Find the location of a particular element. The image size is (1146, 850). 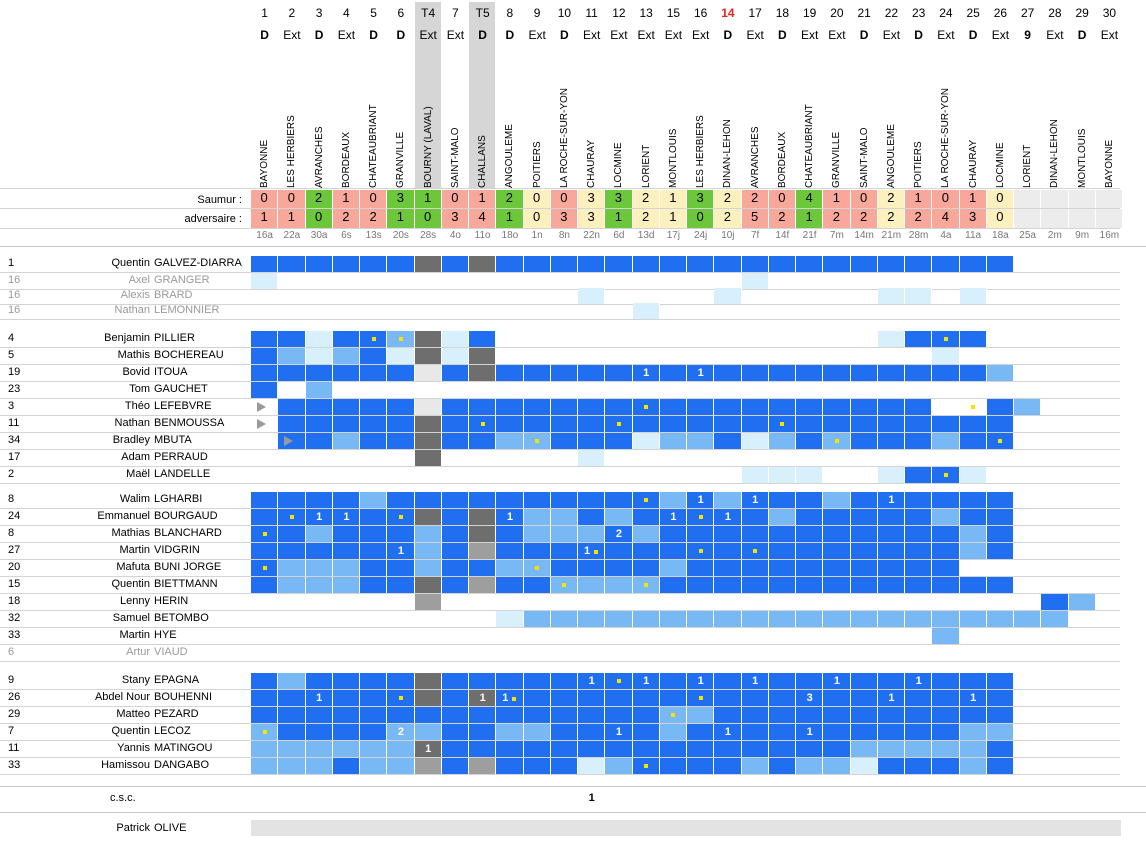

match-number: 27 is located at coordinates (1027, 13).